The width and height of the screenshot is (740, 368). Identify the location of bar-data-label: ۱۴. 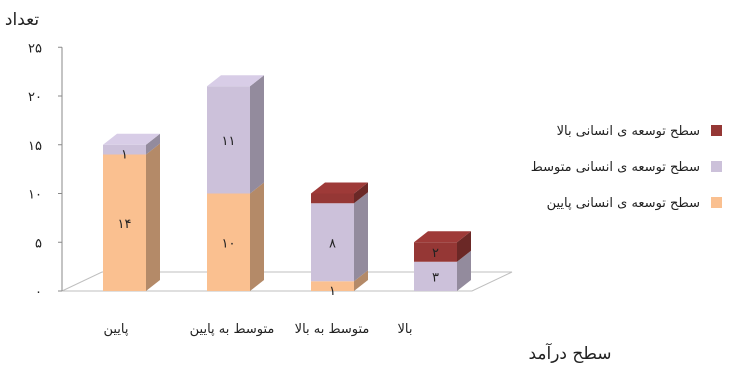
(125, 224).